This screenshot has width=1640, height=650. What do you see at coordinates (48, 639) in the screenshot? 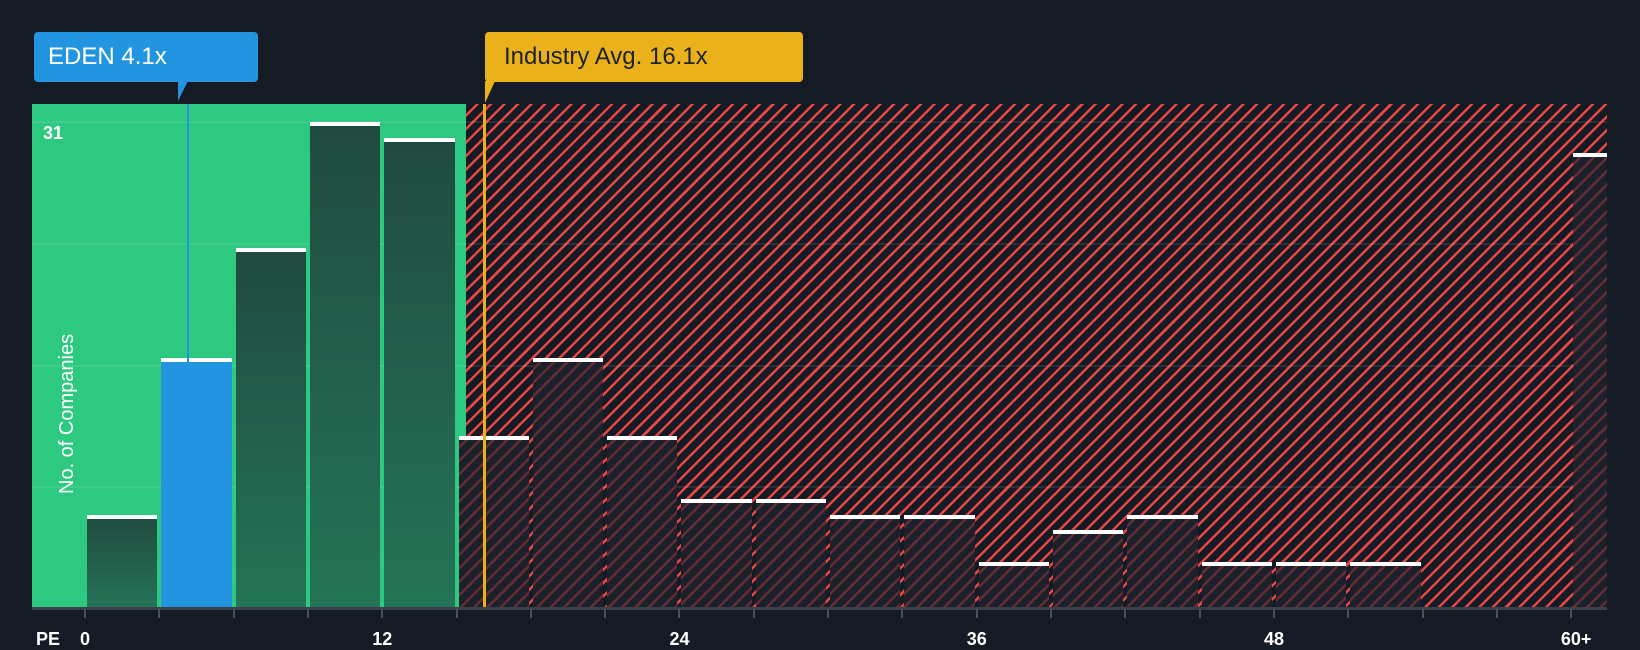
I see `x-axis-title: PE` at bounding box center [48, 639].